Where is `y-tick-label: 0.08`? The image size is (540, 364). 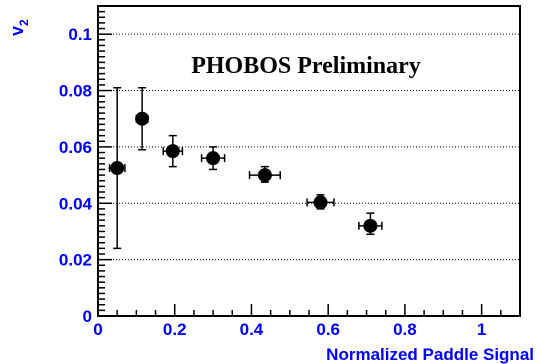 y-tick-label: 0.08 is located at coordinates (75, 91).